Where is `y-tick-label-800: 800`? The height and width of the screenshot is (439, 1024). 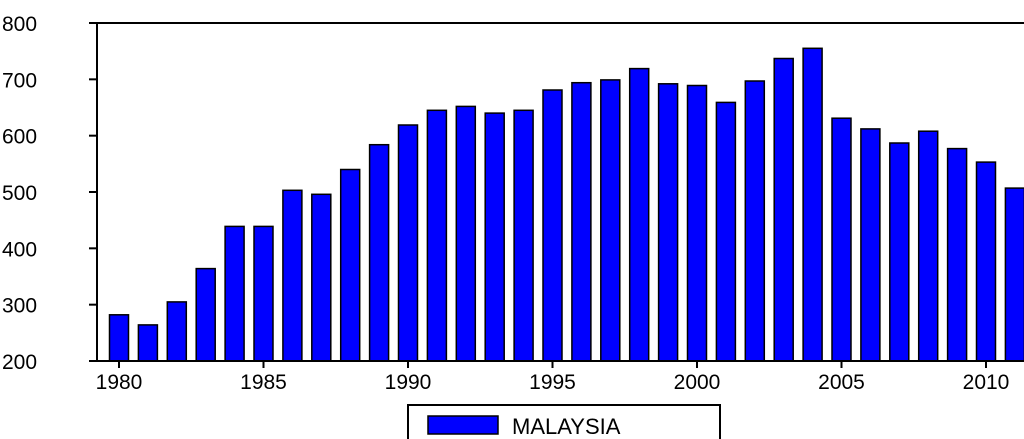 y-tick-label-800: 800 is located at coordinates (19, 24).